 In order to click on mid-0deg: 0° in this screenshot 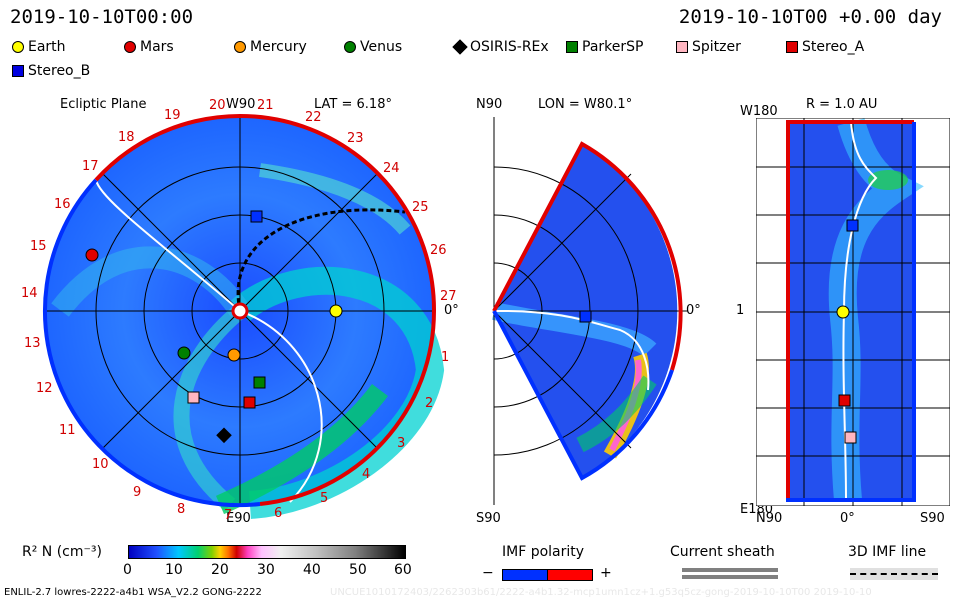, I will do `click(693, 310)`.